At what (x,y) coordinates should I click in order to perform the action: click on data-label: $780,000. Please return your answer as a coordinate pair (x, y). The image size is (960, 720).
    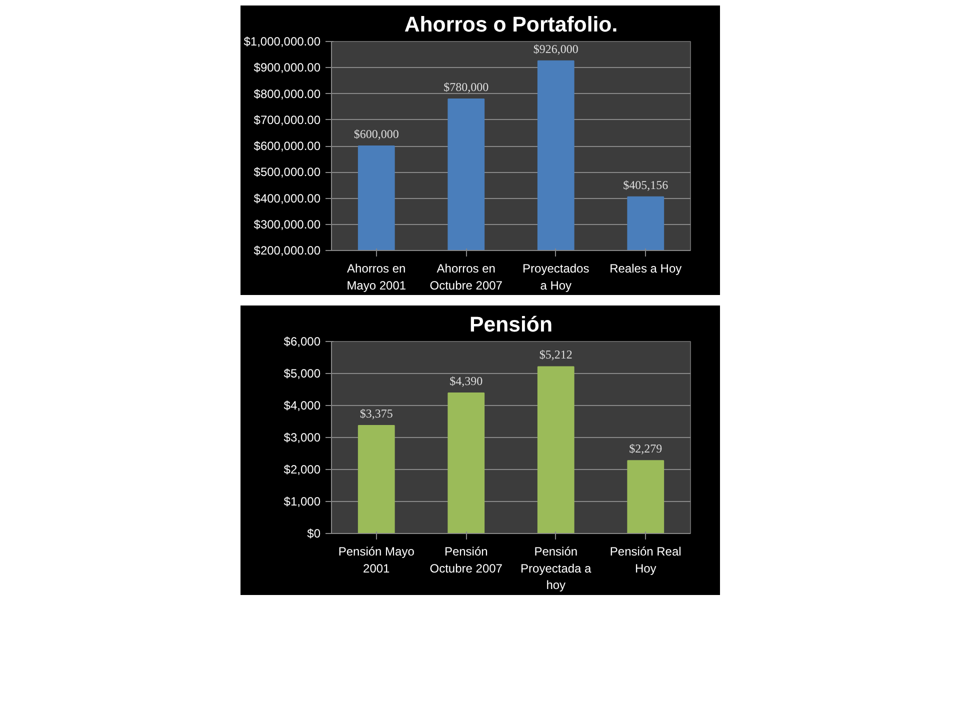
    Looking at the image, I should click on (466, 87).